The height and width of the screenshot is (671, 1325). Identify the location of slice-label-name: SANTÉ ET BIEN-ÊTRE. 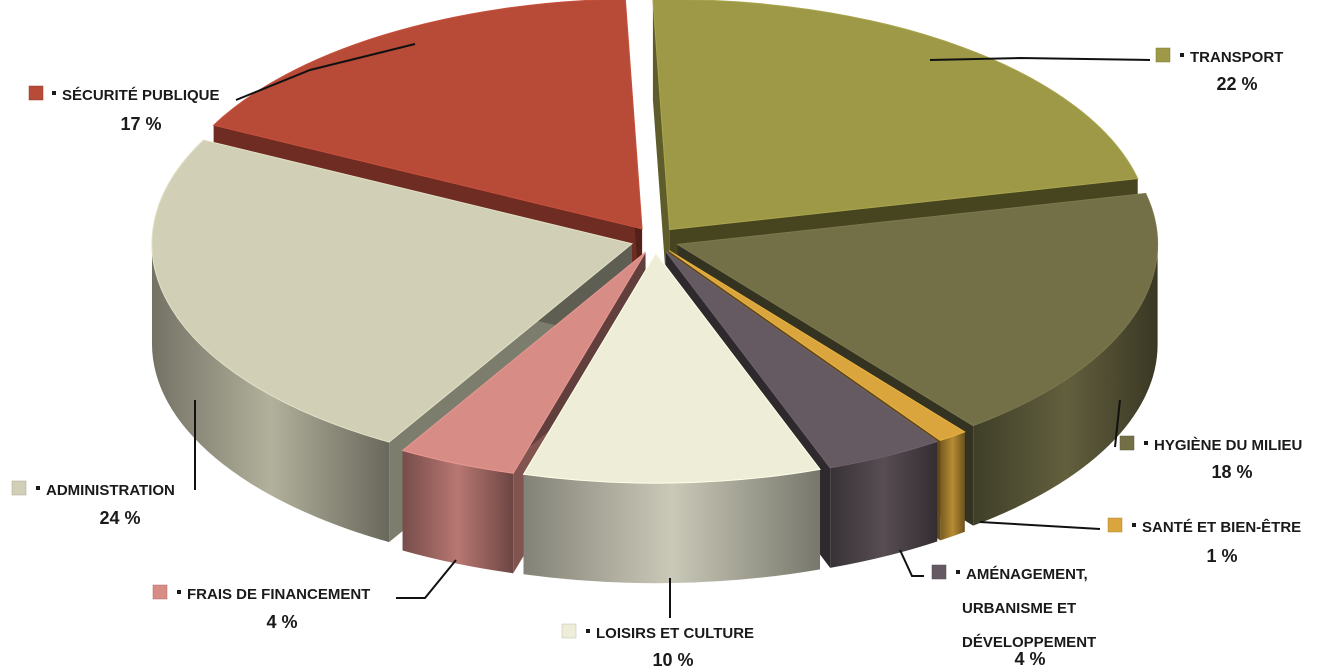
(1221, 527).